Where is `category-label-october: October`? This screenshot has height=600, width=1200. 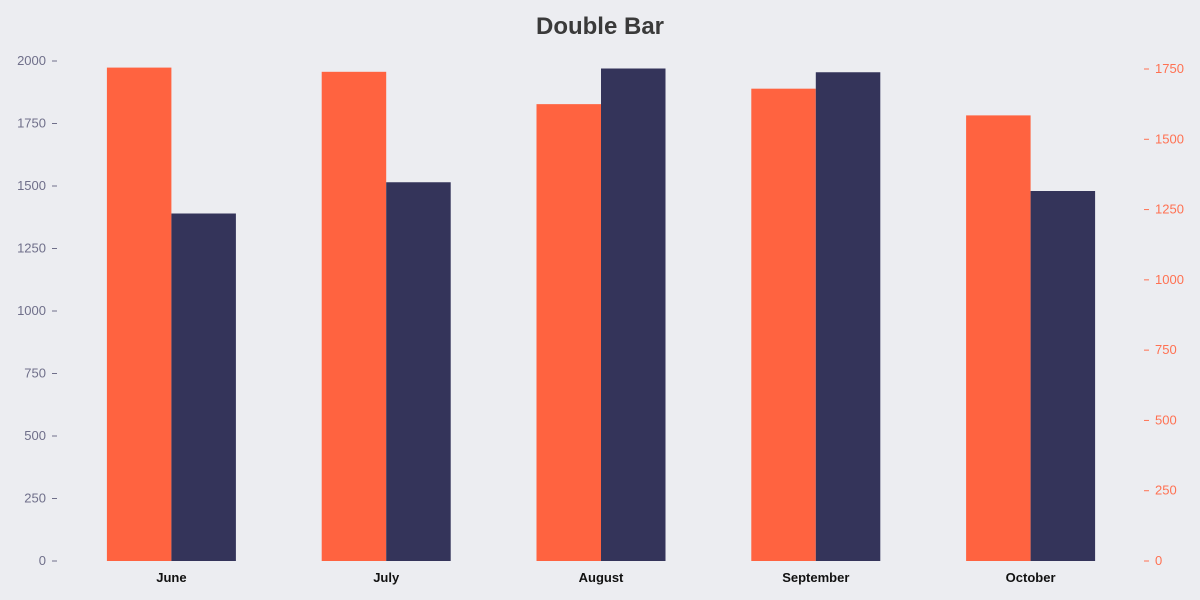
category-label-october: October is located at coordinates (1031, 577).